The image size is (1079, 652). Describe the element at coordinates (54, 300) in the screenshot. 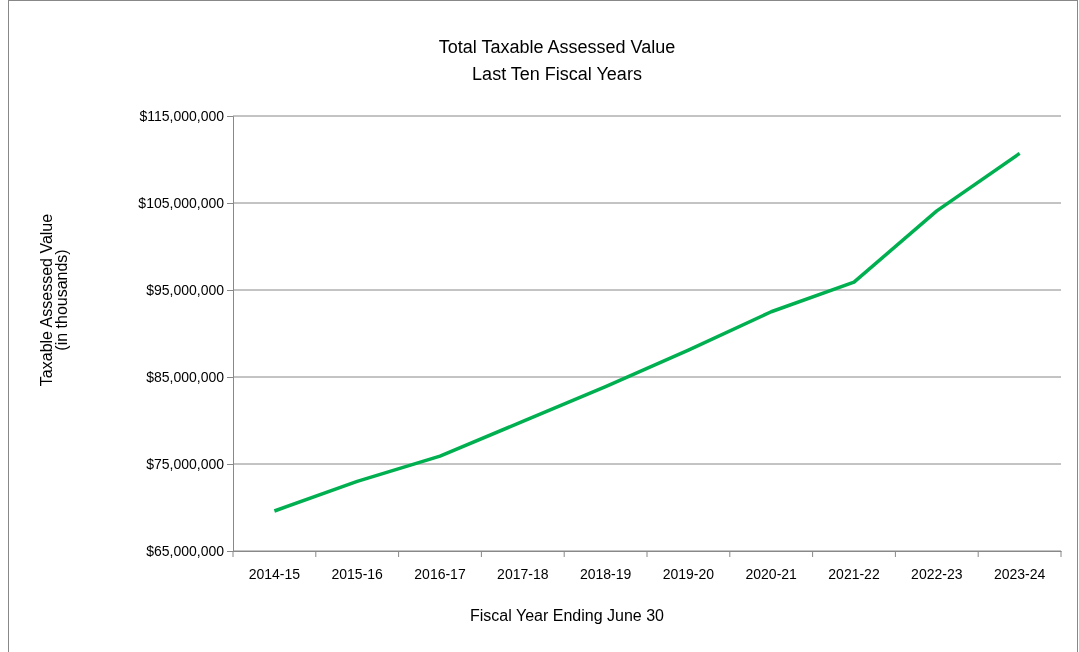

I see `y-axis-title: Taxable Assessed Value (in thousands)` at that location.